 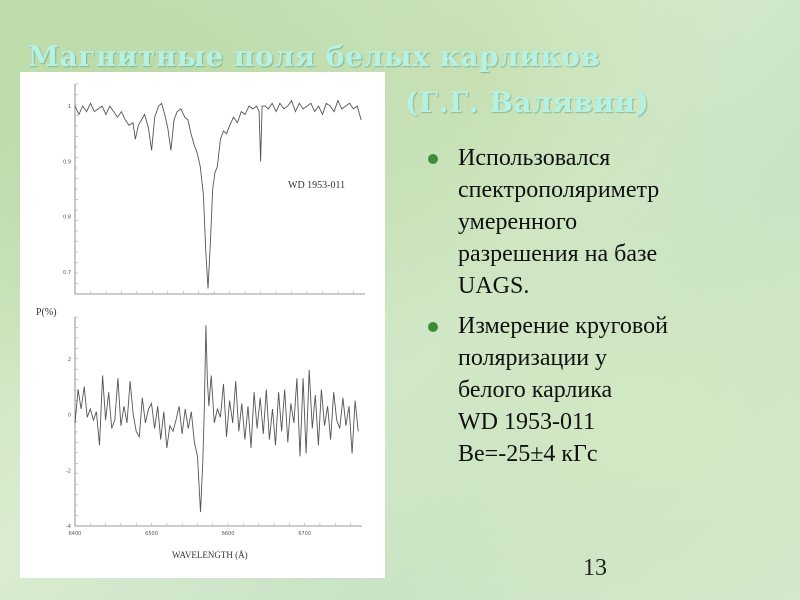 I want to click on y-tick-label: -4, so click(x=68, y=527).